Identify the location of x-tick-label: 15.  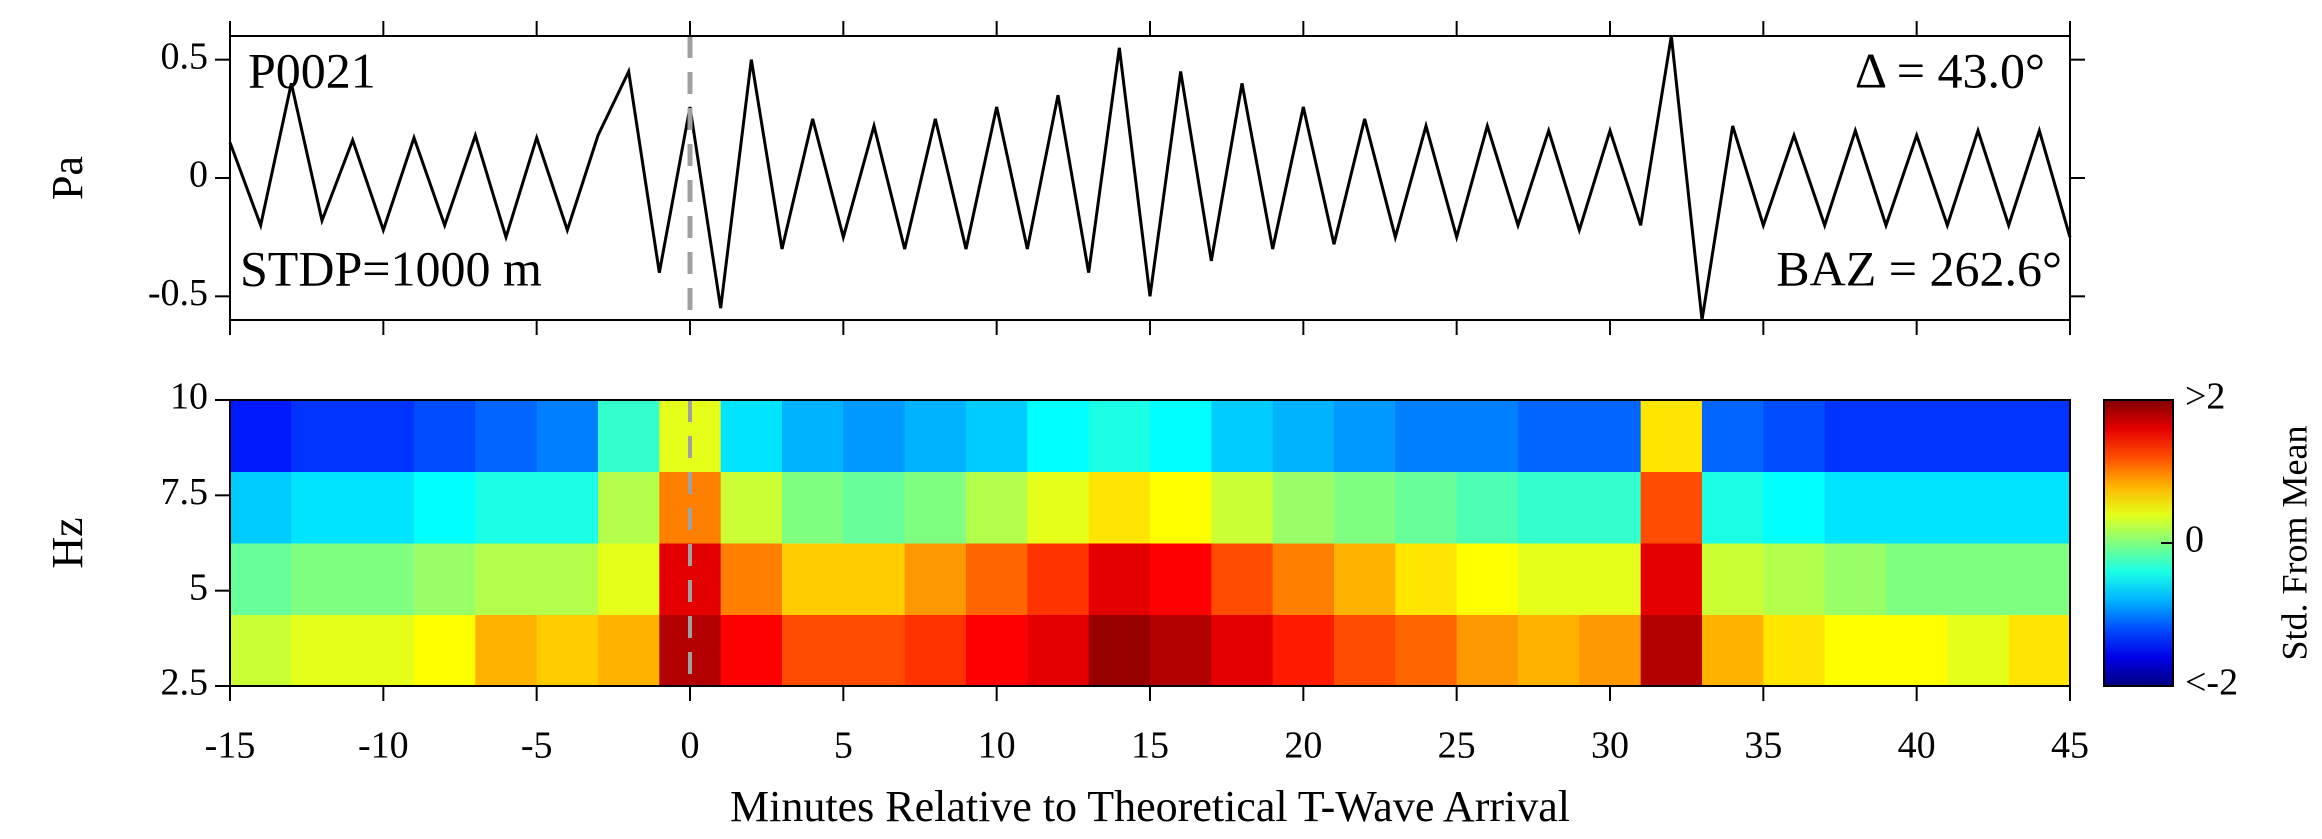
(1150, 746).